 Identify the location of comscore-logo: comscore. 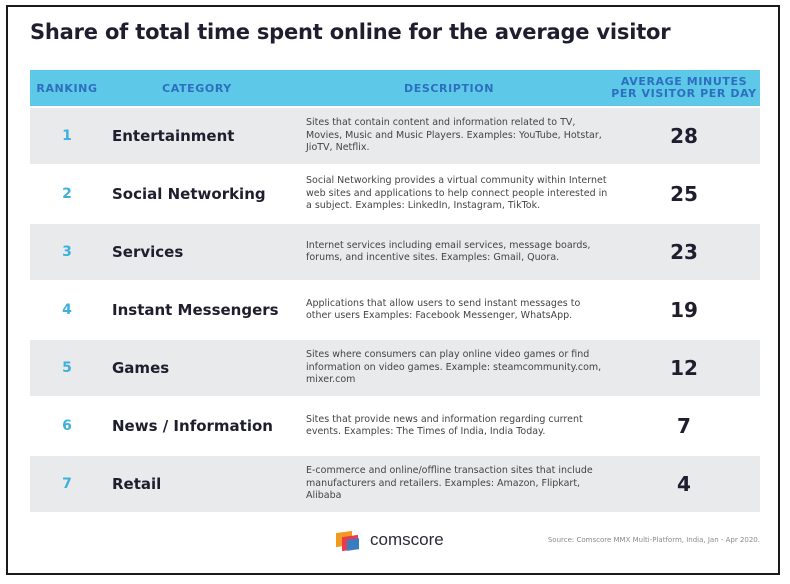
(390, 541).